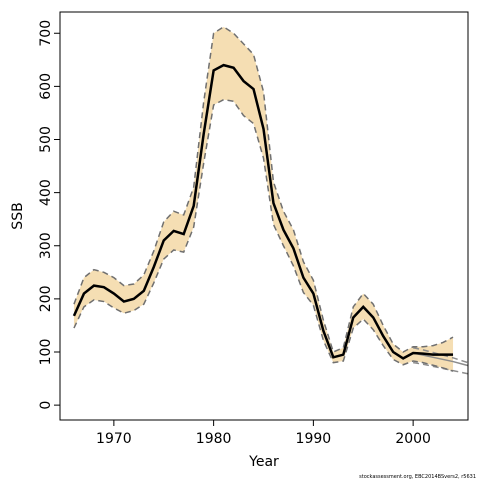 Image resolution: width=480 pixels, height=480 pixels. What do you see at coordinates (413, 439) in the screenshot?
I see `x-tick-label: 2000` at bounding box center [413, 439].